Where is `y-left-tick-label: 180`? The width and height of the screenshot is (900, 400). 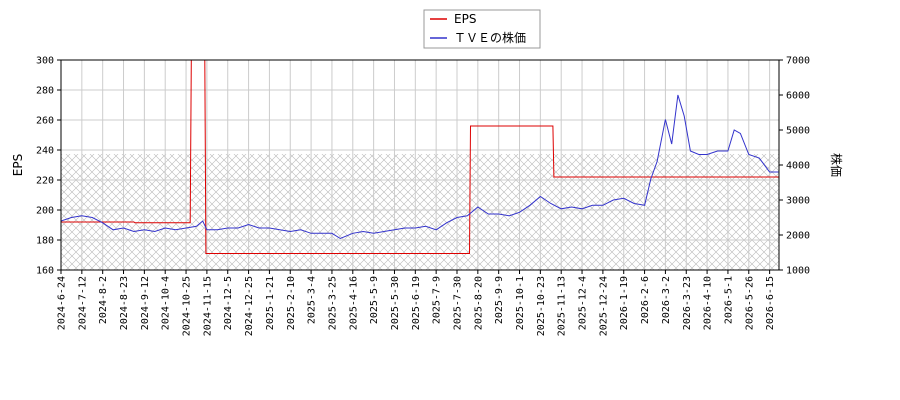
y-left-tick-label: 180 is located at coordinates (45, 241).